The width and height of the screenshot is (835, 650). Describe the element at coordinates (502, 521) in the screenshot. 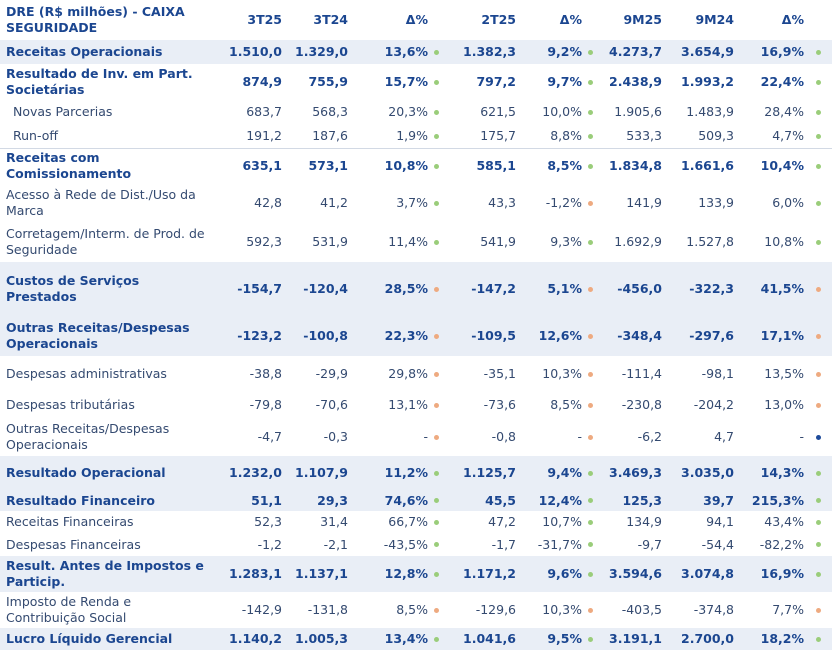

I see `value-2t25: 47,2` at that location.